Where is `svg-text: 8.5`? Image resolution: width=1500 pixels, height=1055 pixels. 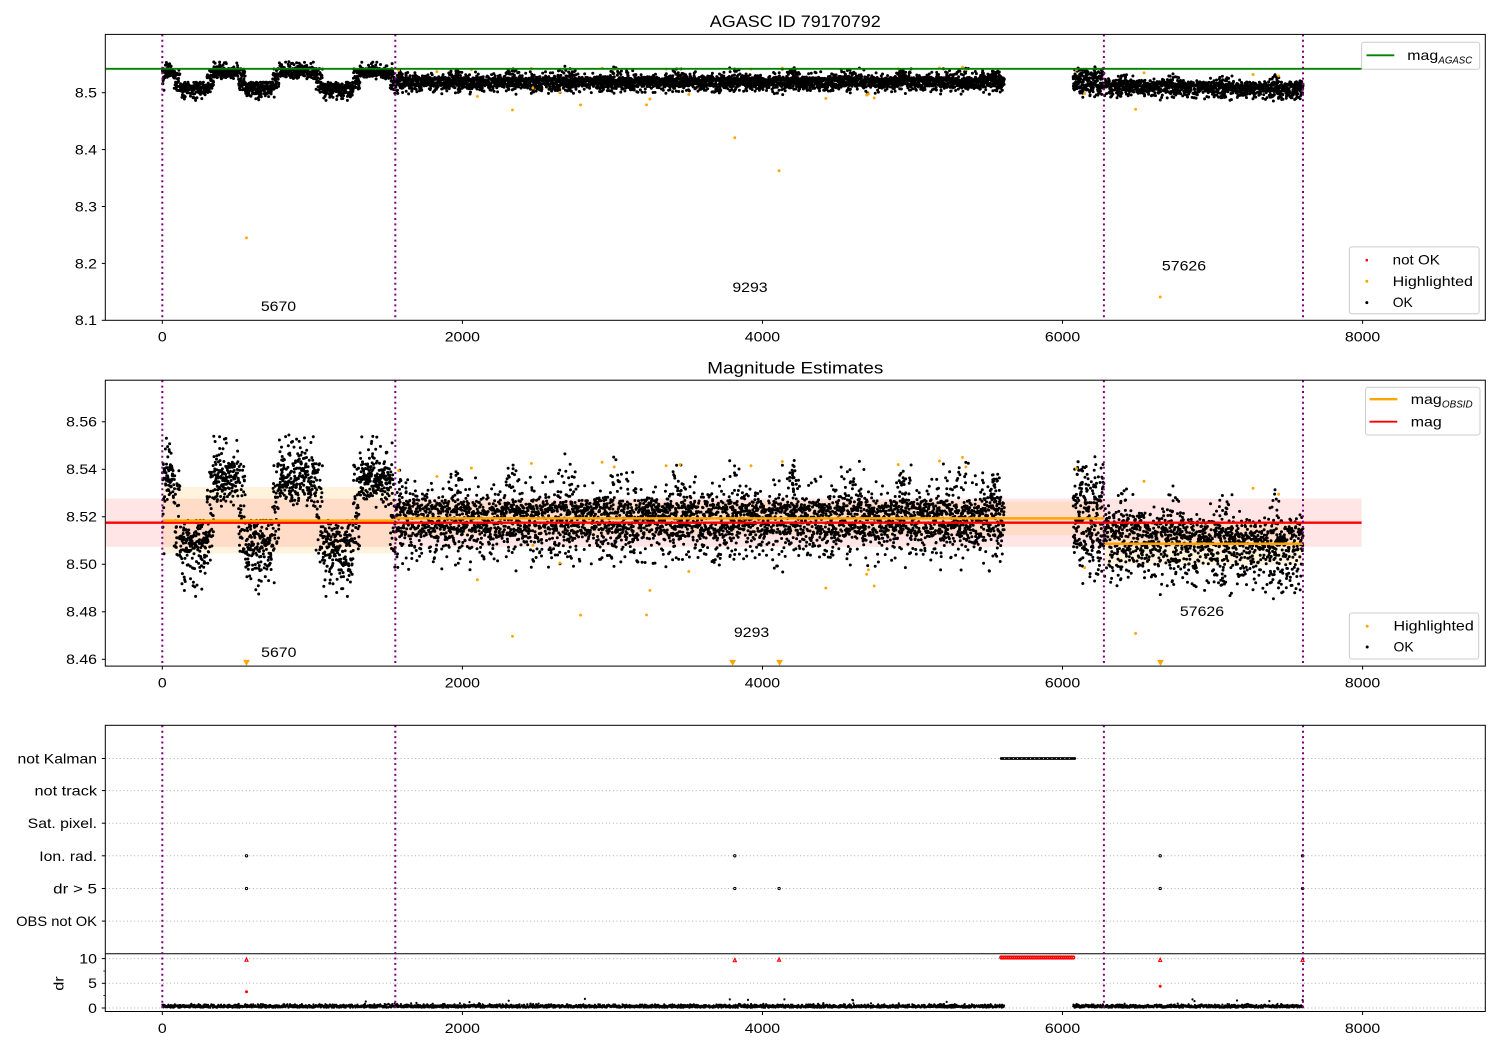
svg-text: 8.5 is located at coordinates (86, 93).